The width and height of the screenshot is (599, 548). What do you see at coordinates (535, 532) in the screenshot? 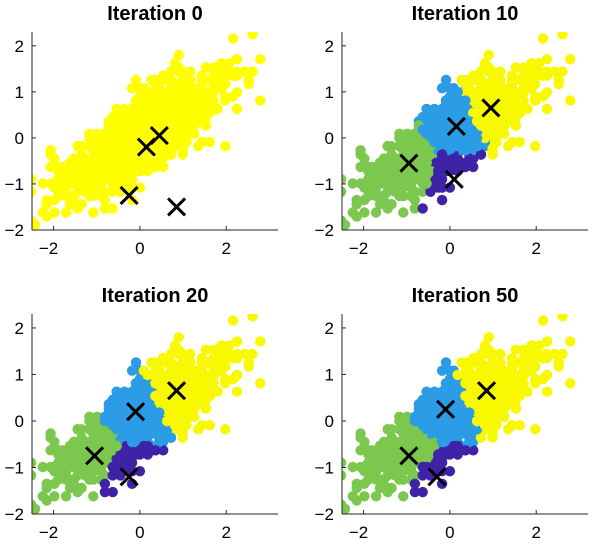
I see `x-tick-label: 2` at bounding box center [535, 532].